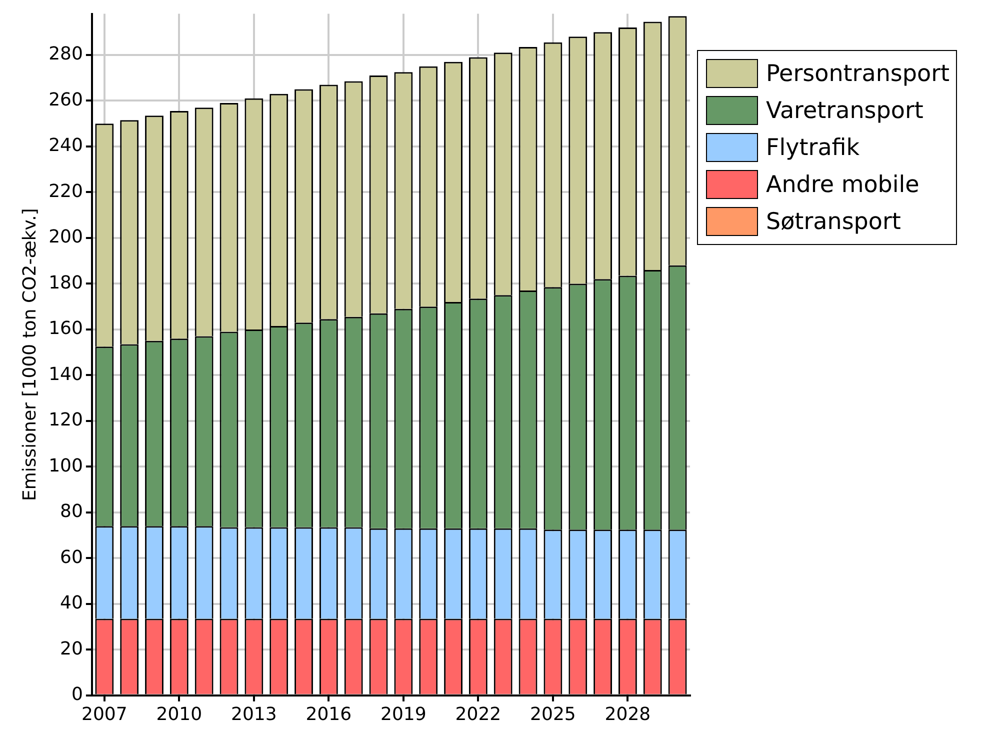 This screenshot has height=733, width=986. I want to click on legend-label: Varetransport, so click(845, 111).